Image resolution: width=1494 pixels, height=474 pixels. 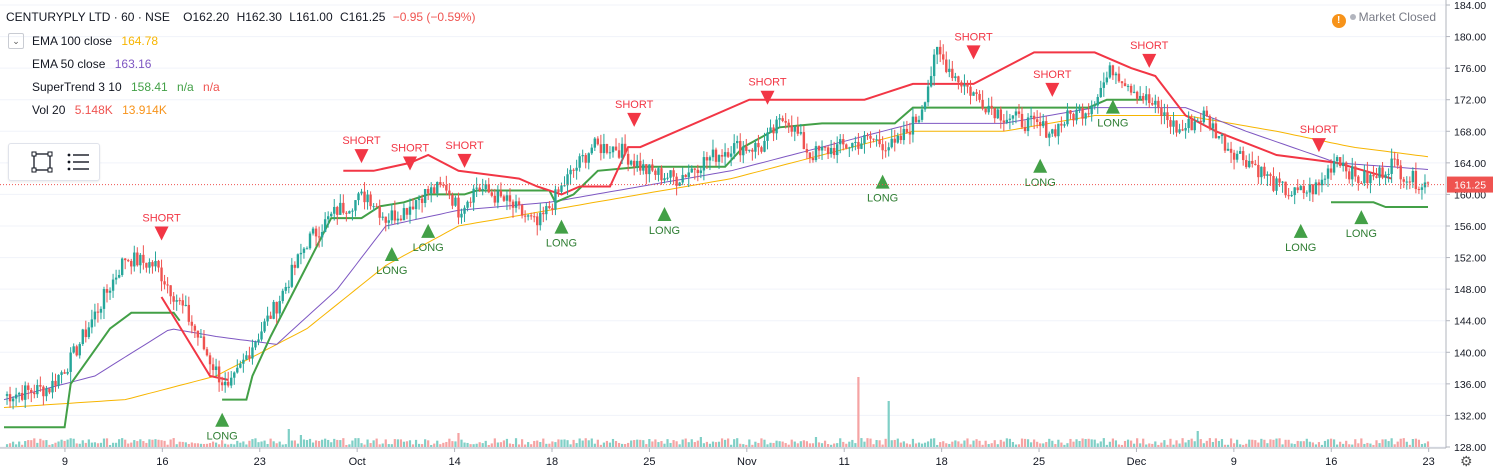 I want to click on time-tick-label: 23, so click(x=260, y=462).